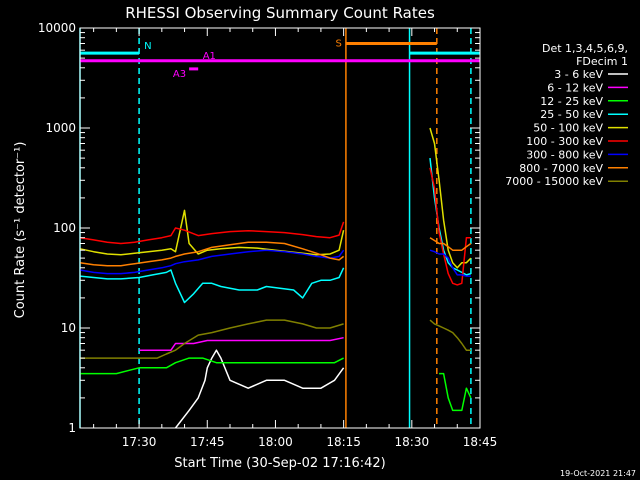 The width and height of the screenshot is (640, 480). What do you see at coordinates (60, 128) in the screenshot?
I see `y-tick-label-3: 1000` at bounding box center [60, 128].